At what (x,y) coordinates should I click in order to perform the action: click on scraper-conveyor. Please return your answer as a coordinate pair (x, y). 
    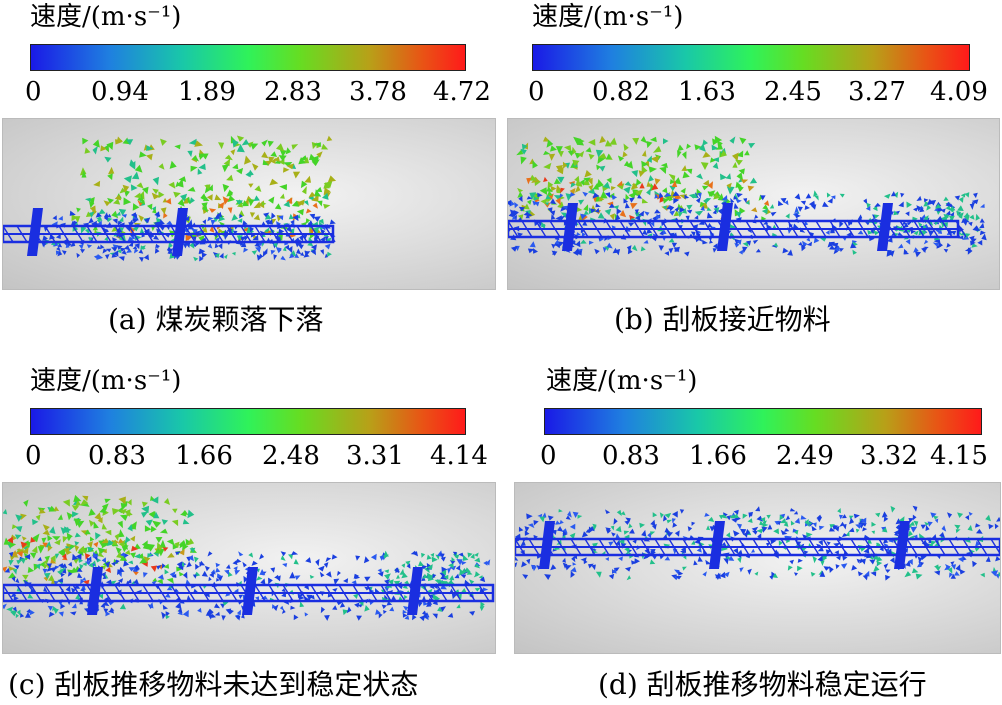
    Looking at the image, I should click on (737, 227).